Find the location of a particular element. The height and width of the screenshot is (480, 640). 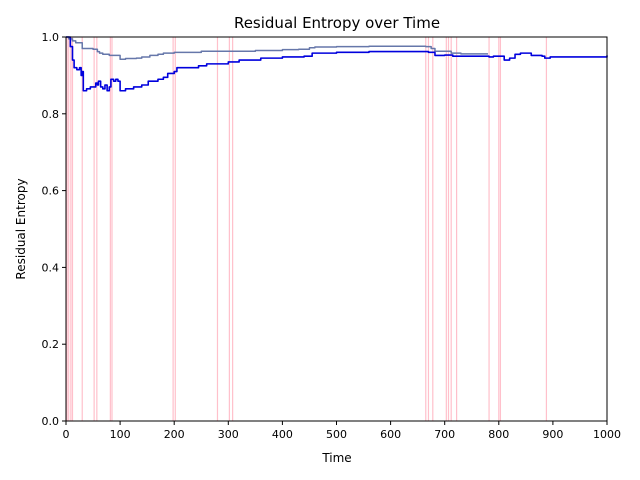

x-tick-label-4: 400 is located at coordinates (282, 434).